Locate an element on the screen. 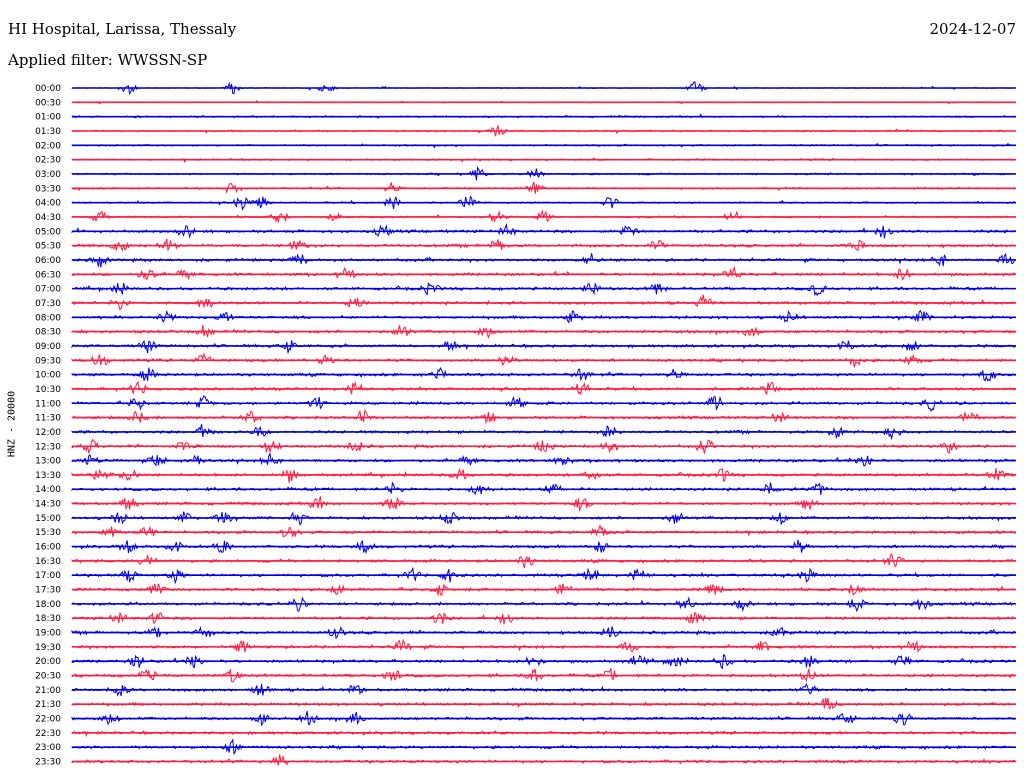 This screenshot has height=780, width=1024. time-label-0300: 03:00 is located at coordinates (48, 175).